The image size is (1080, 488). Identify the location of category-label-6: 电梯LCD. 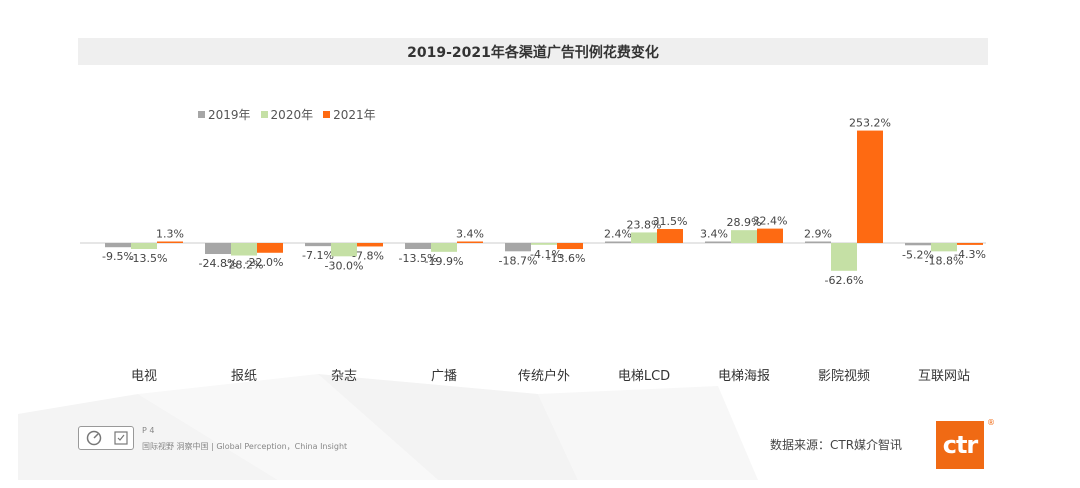
(644, 376).